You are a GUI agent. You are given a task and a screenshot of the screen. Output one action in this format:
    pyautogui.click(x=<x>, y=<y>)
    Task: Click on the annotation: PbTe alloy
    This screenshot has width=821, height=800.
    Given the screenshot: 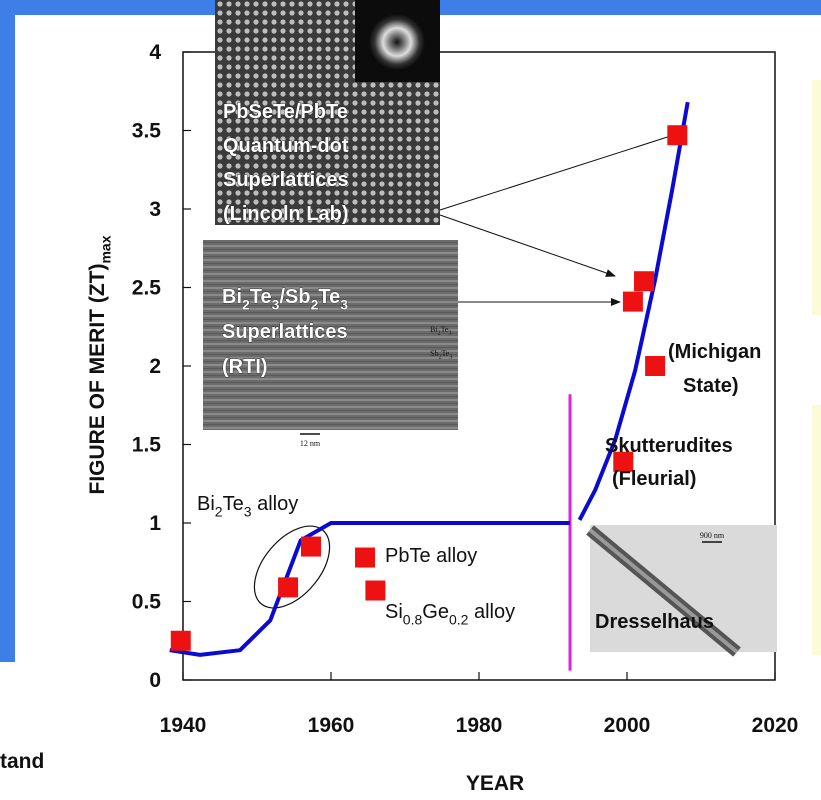 What is the action you would take?
    pyautogui.click(x=431, y=556)
    